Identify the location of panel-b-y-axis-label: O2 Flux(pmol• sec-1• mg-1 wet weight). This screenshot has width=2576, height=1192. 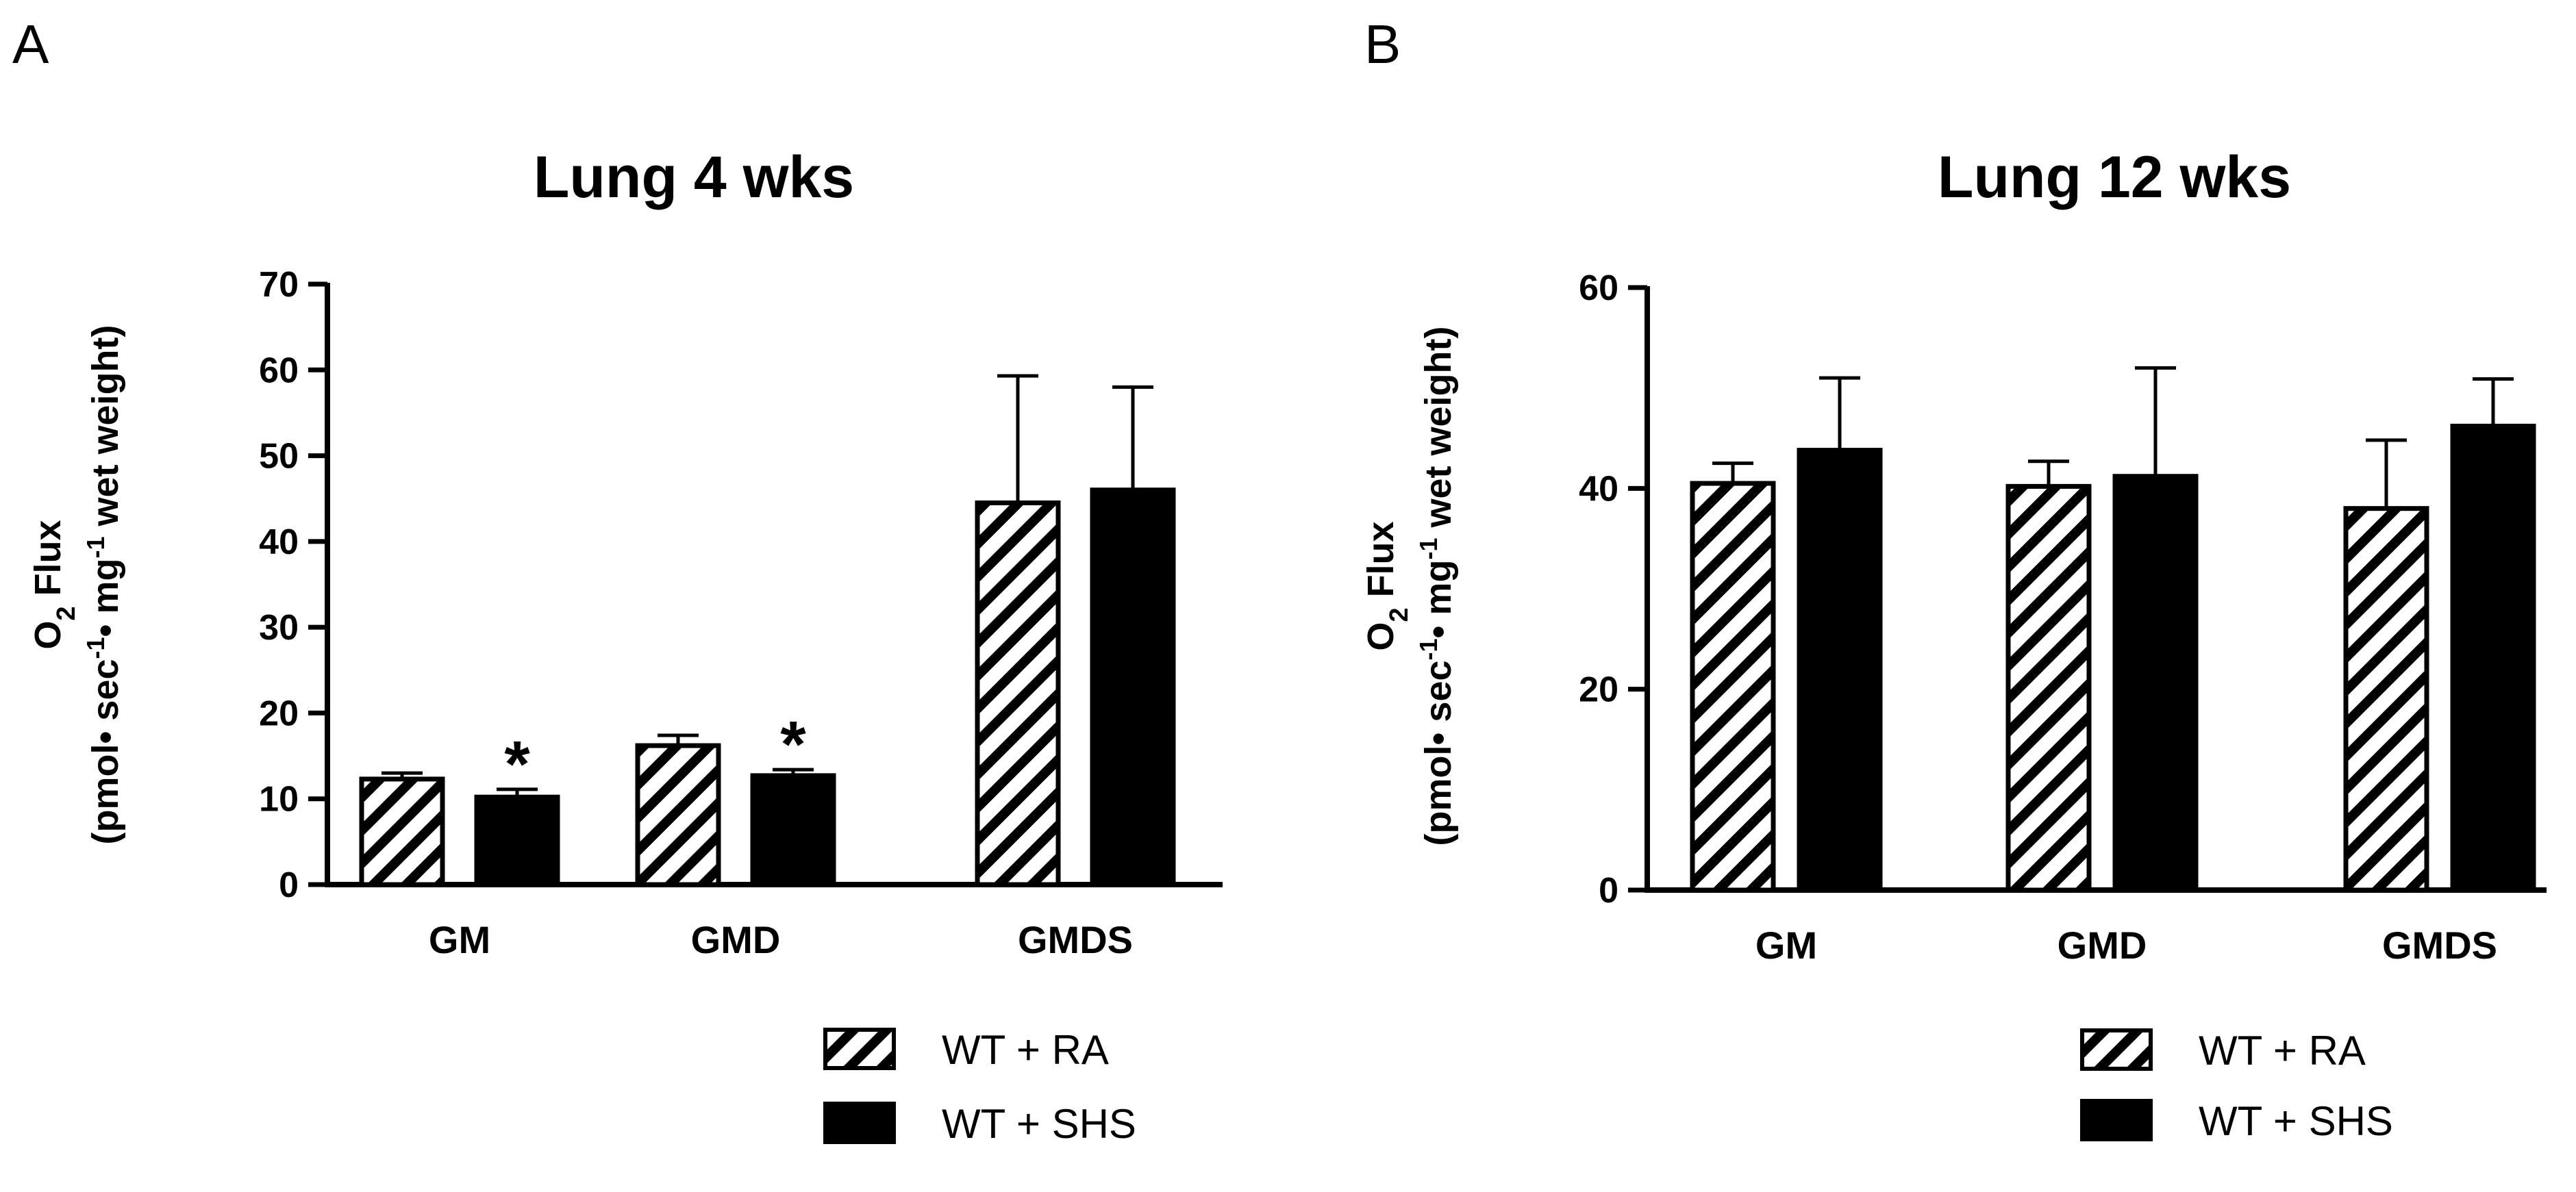
(1409, 586).